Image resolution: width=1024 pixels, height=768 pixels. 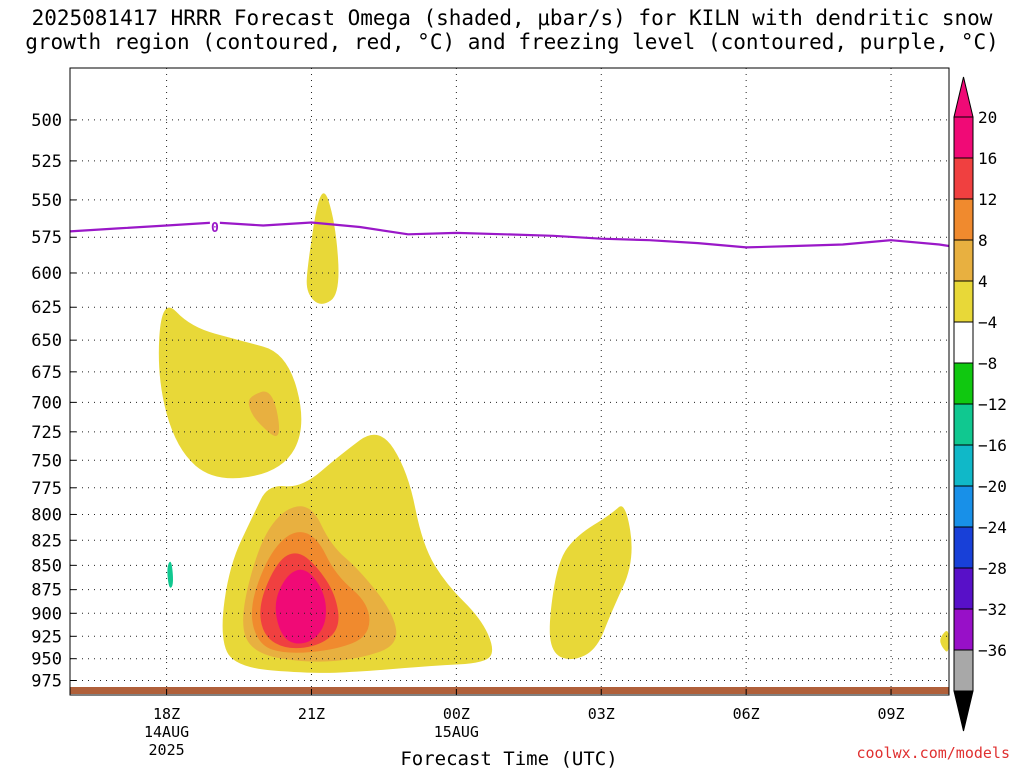 I want to click on freezing-level-label-bg, so click(x=214, y=226).